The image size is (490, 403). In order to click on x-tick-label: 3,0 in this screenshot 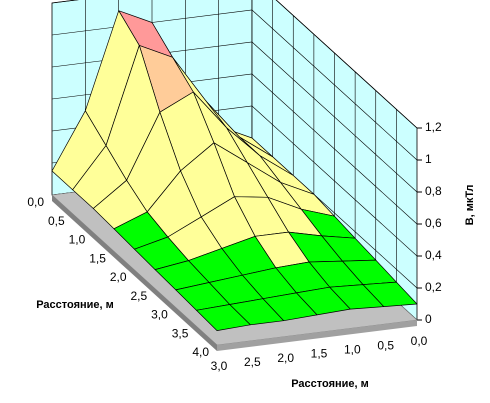, I will do `click(219, 366)`.